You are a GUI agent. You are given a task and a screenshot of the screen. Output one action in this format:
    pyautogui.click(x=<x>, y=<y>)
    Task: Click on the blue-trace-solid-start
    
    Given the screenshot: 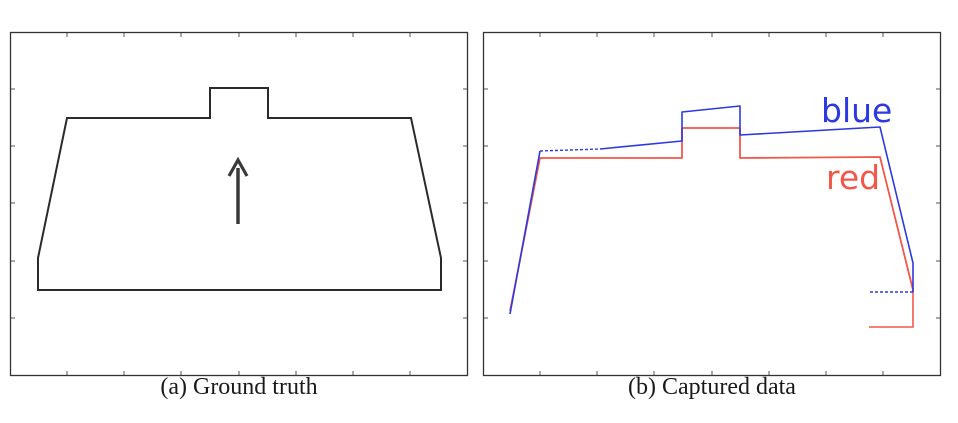 What is the action you would take?
    pyautogui.click(x=525, y=232)
    